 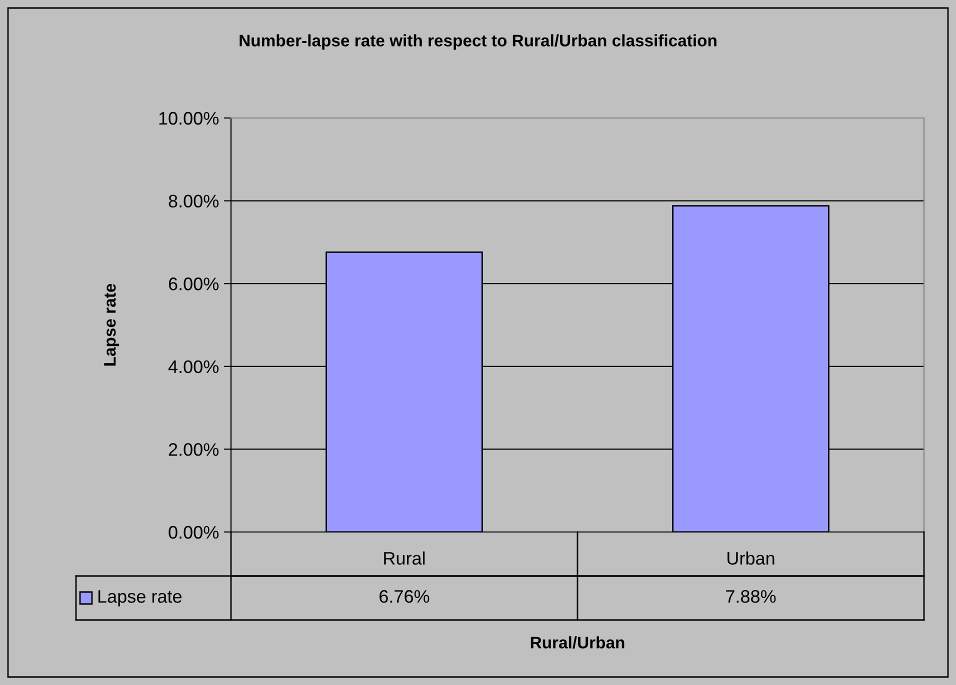 What do you see at coordinates (751, 558) in the screenshot?
I see `x-tick-label: Urban` at bounding box center [751, 558].